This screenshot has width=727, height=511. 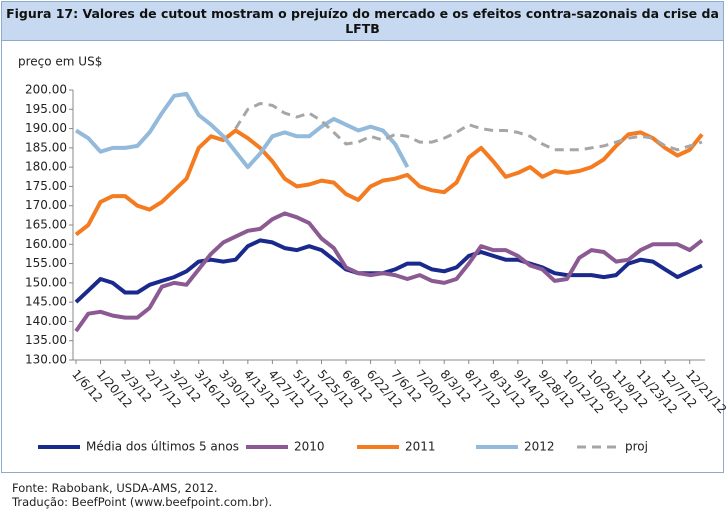 I want to click on y-tick-label: 155.00, so click(x=46, y=263).